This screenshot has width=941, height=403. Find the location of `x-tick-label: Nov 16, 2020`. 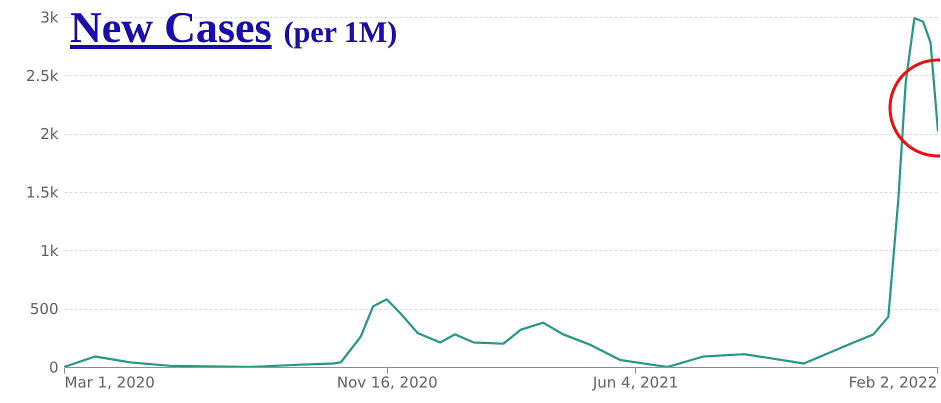

x-tick-label: Nov 16, 2020 is located at coordinates (387, 383).